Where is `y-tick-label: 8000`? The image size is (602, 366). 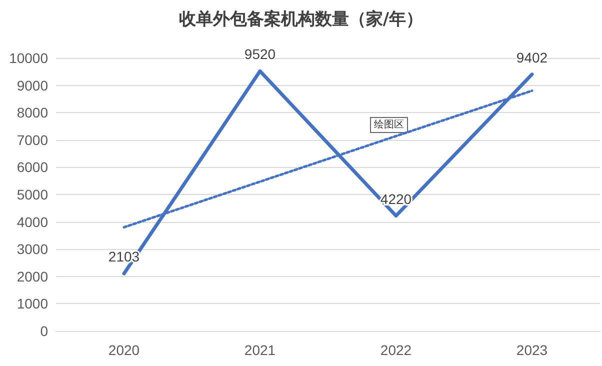
y-tick-label: 8000 is located at coordinates (32, 112).